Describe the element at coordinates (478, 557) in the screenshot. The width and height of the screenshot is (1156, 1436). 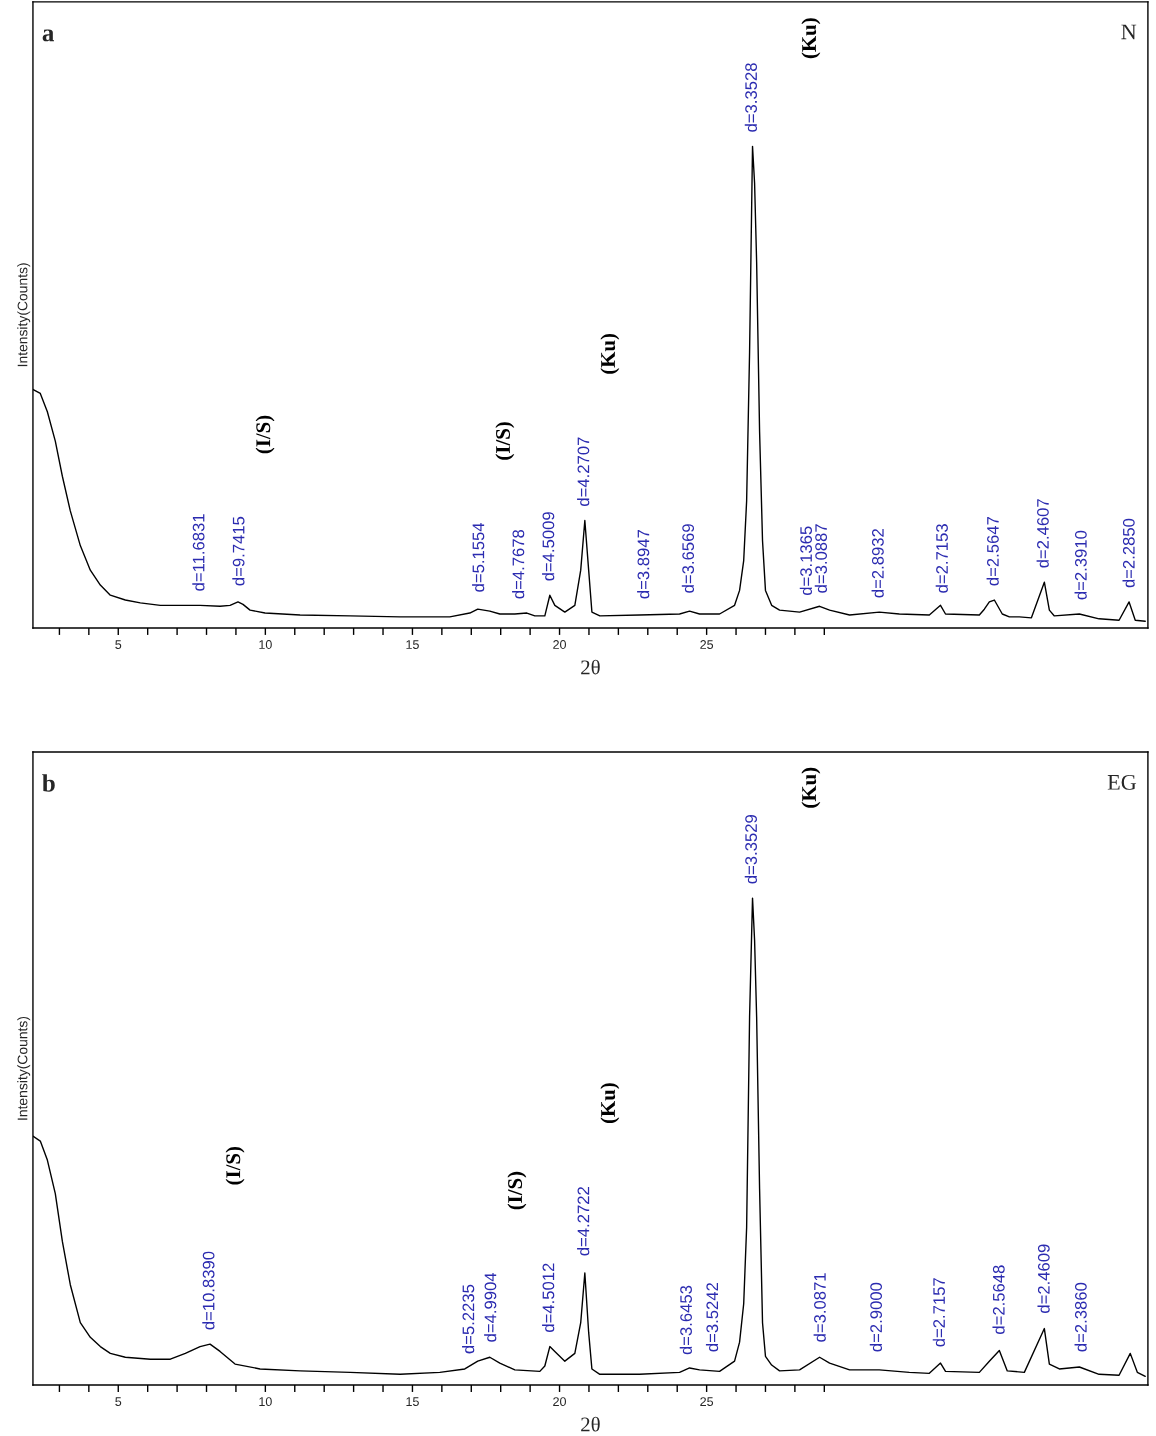
I see `annotation: d=5.1554` at that location.